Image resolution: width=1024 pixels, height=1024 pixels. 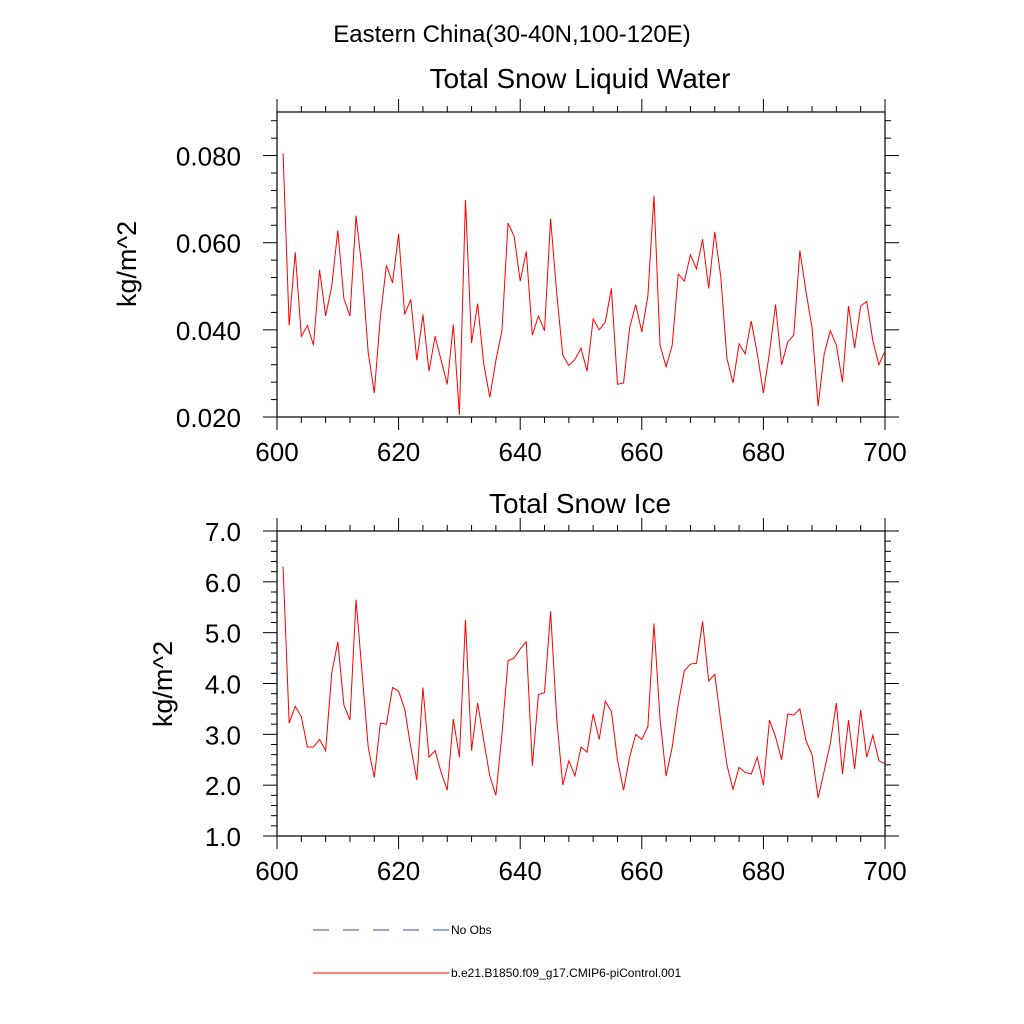 I want to click on y-tick-label: 0.060, so click(x=208, y=244).